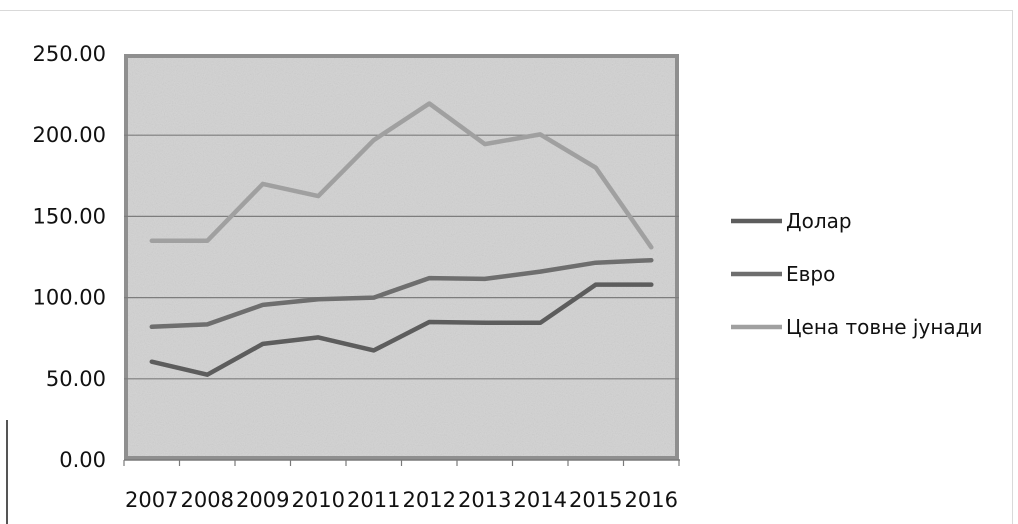  I want to click on x-tick-label: 2012, so click(429, 500).